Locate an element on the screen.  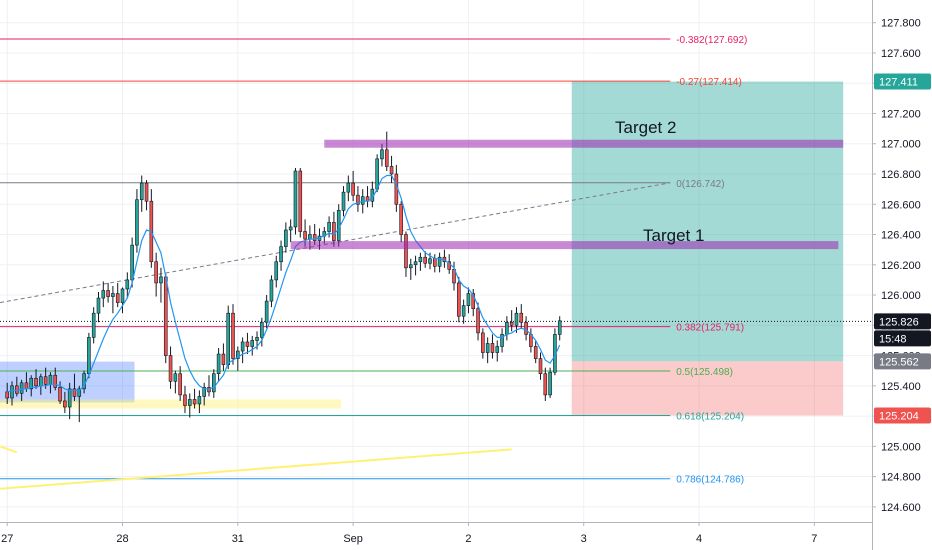
price-tag-label: 125.562 is located at coordinates (899, 362).